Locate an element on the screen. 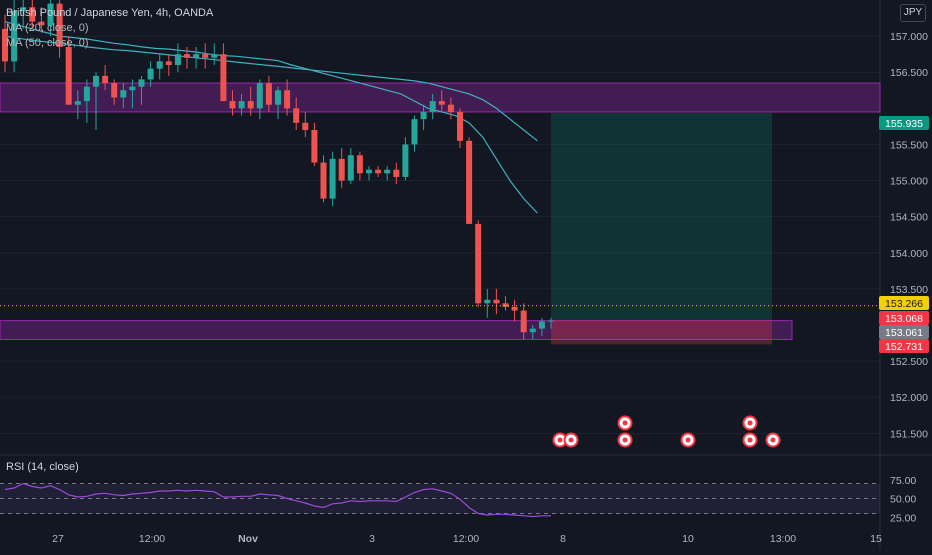 This screenshot has width=932, height=555. profit-zone is located at coordinates (661, 217).